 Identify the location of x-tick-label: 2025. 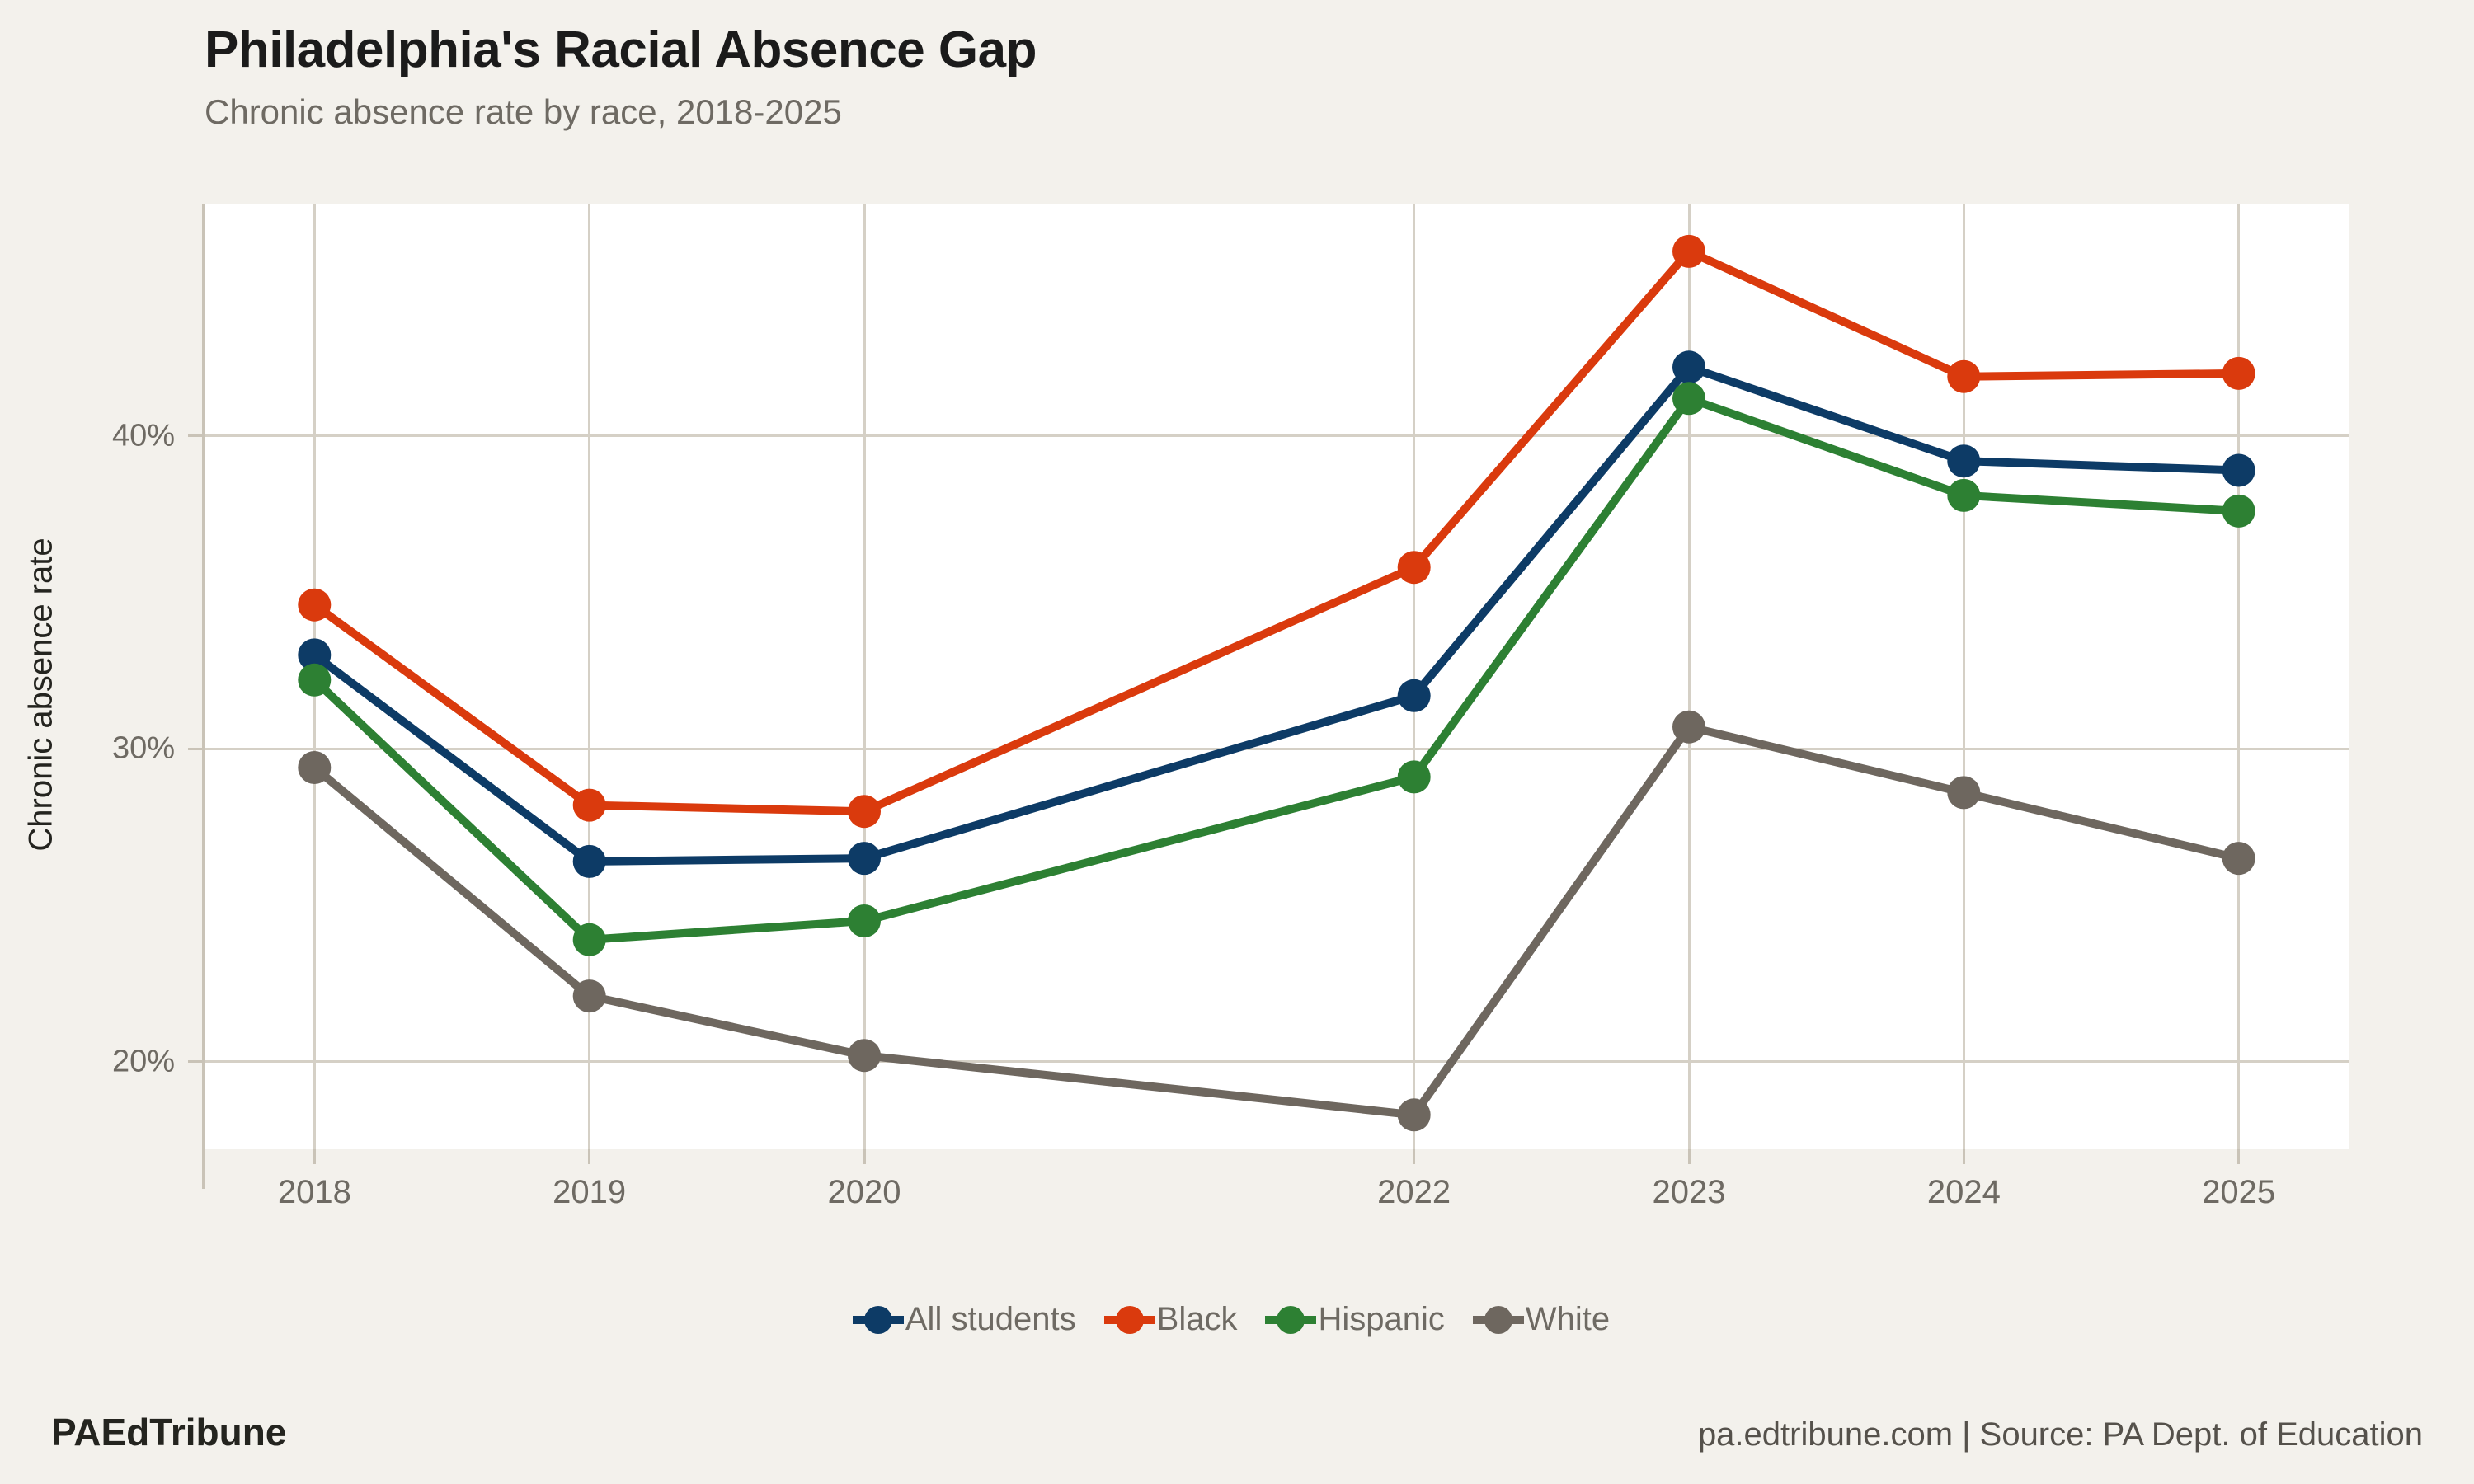
(2239, 1192).